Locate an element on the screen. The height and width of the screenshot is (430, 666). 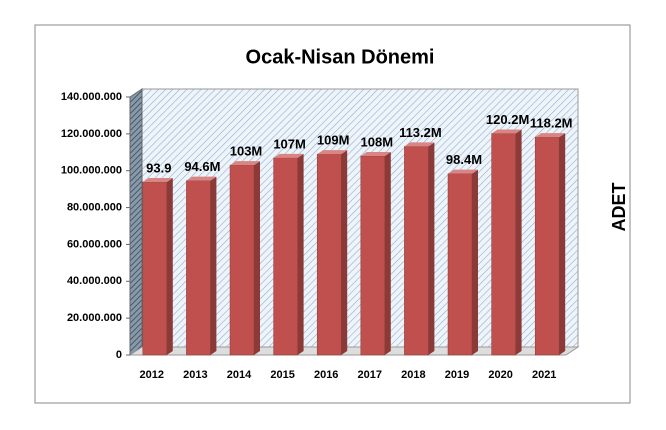
value-label: 118.2M is located at coordinates (551, 123).